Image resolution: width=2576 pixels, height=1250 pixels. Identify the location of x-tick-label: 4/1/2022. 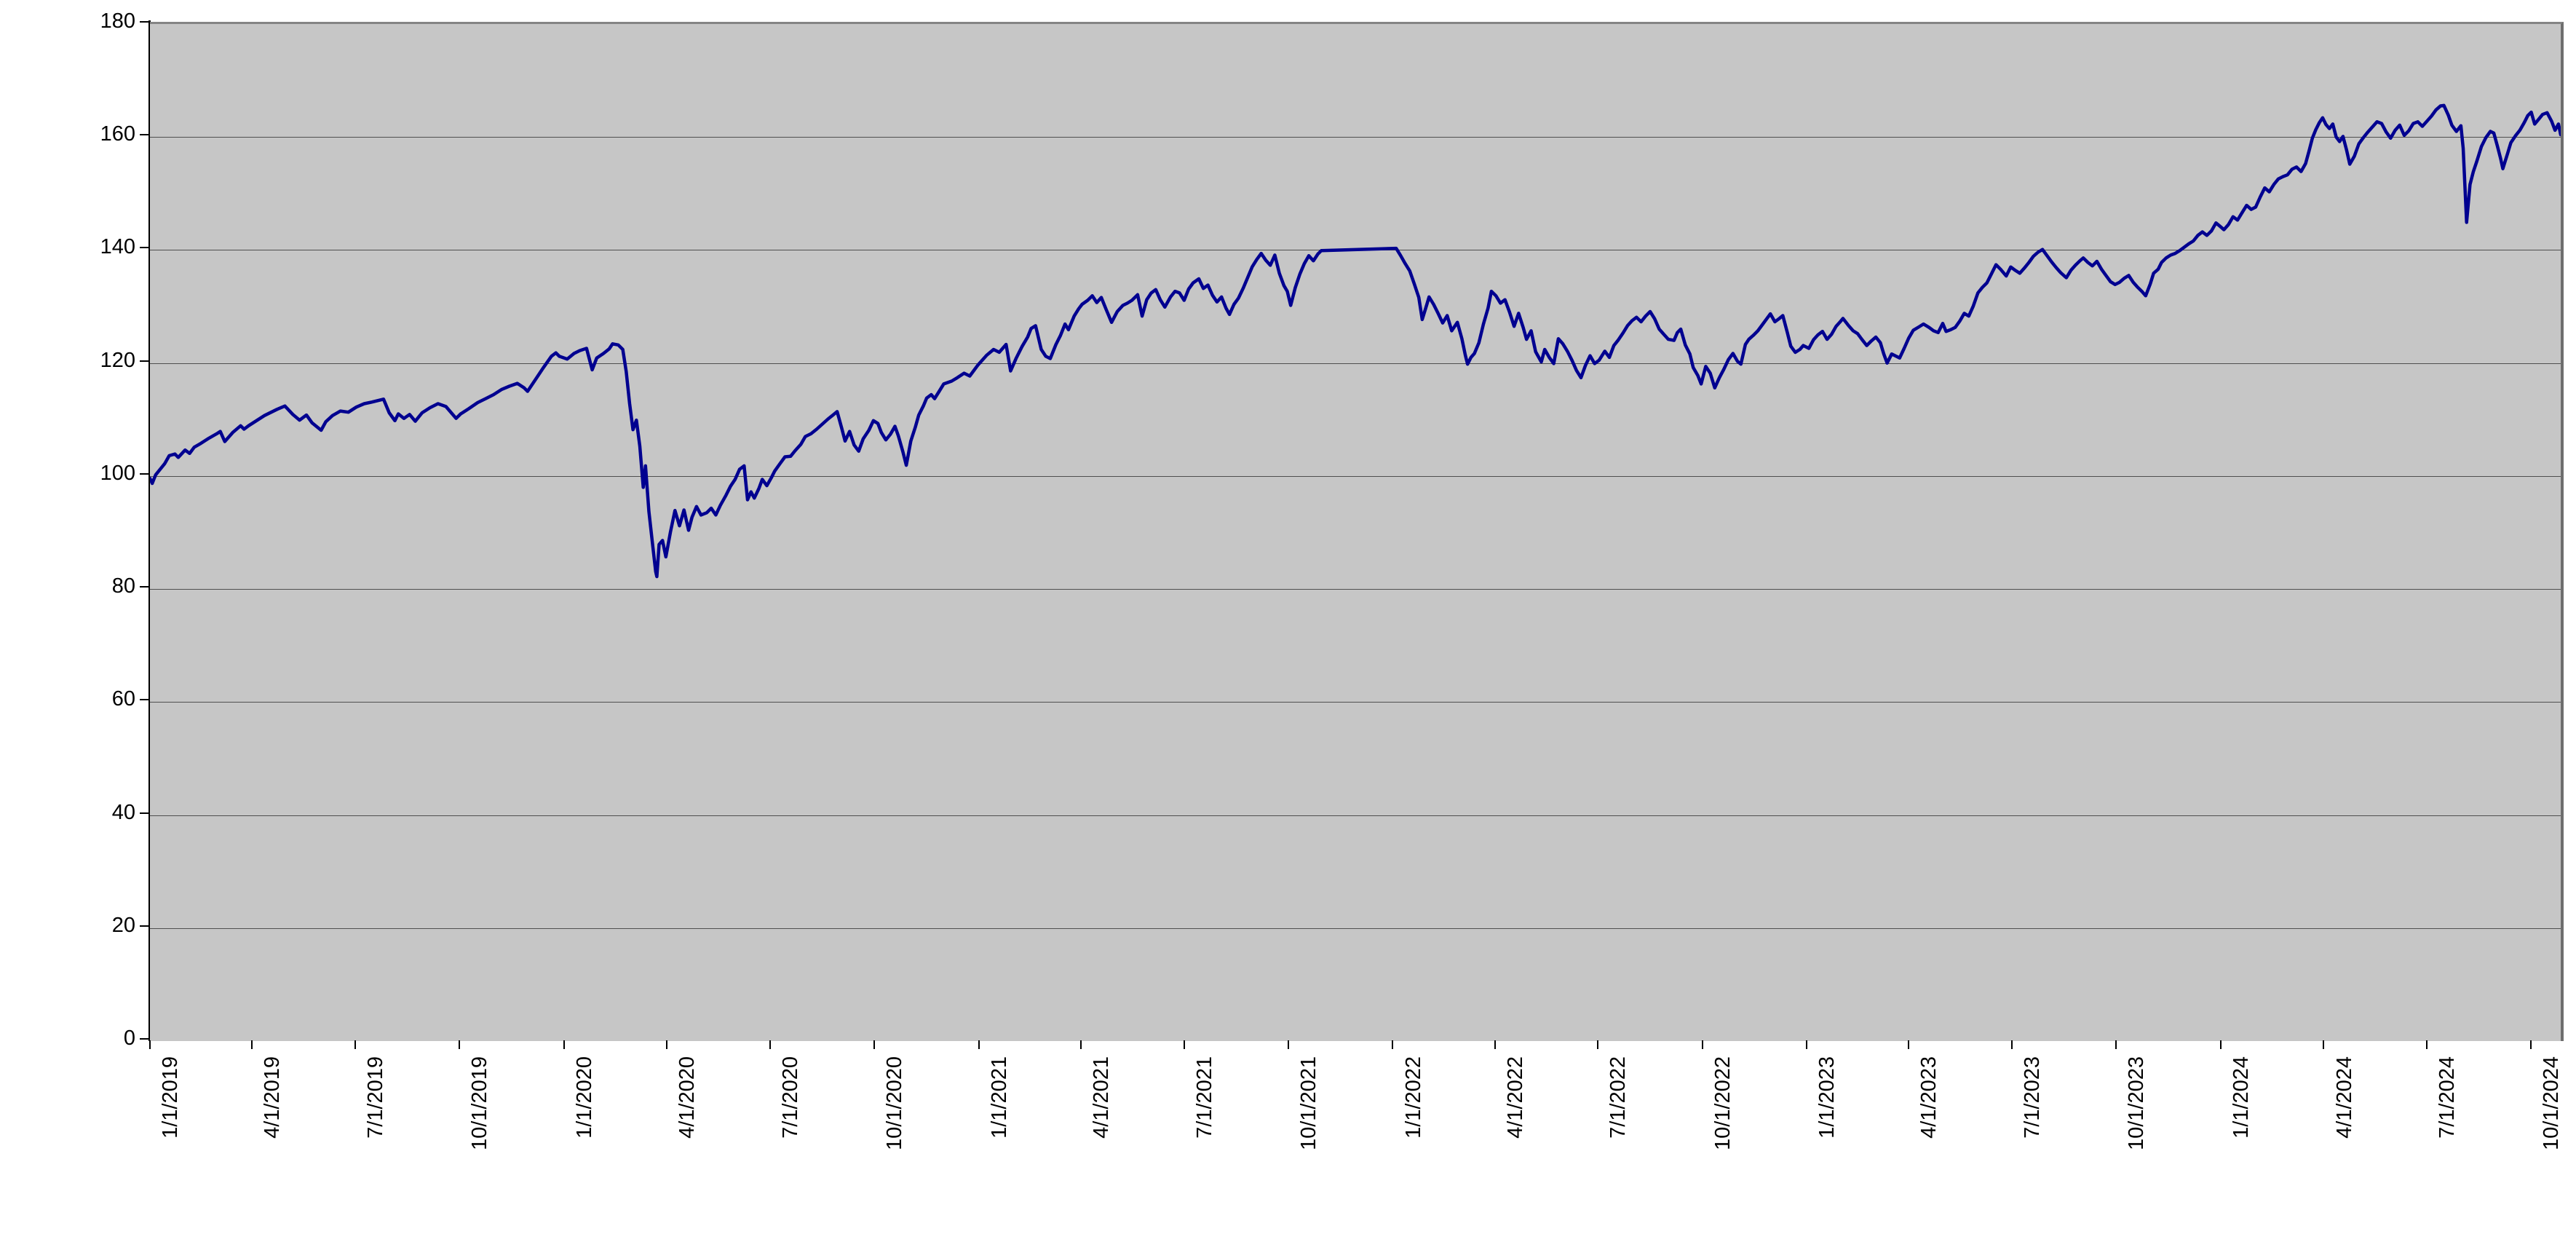
(1515, 1097).